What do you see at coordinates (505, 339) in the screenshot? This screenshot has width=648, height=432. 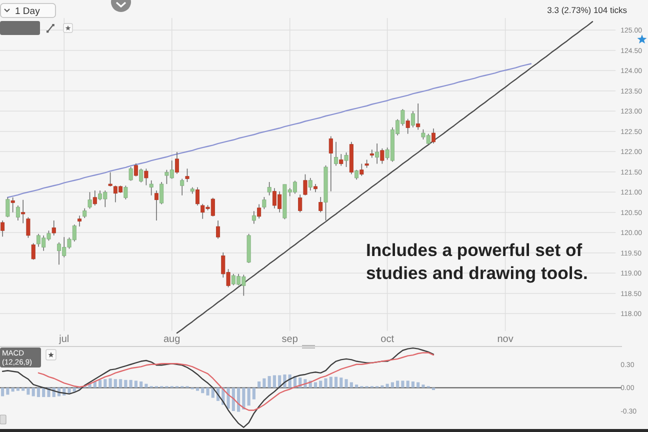 I see `x-tick-label: nov` at bounding box center [505, 339].